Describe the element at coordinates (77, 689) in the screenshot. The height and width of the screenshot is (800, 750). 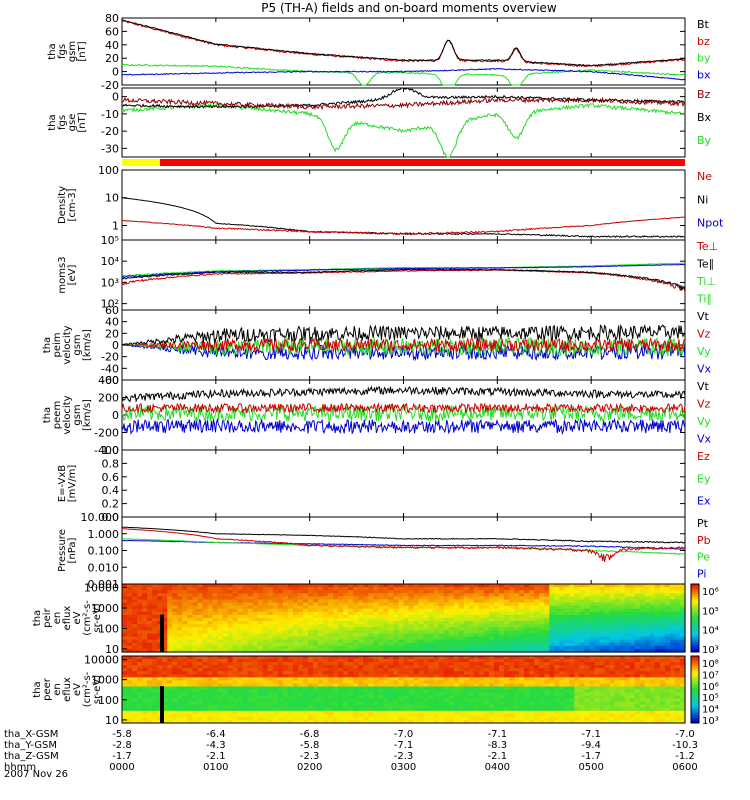
I see `y-axis-label: eV` at that location.